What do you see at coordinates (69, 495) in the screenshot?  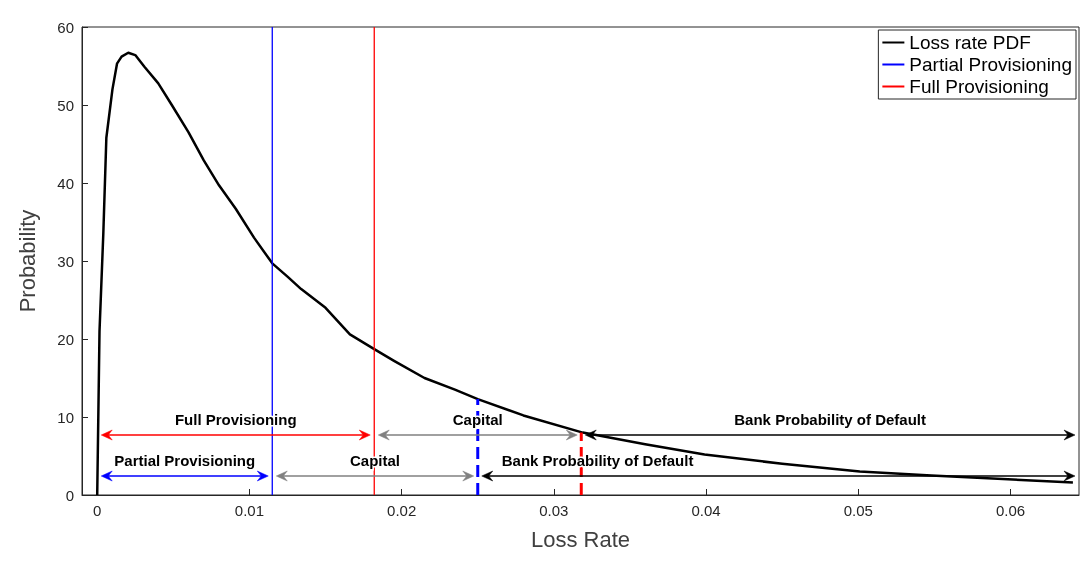 I see `y-tick-label: 0` at bounding box center [69, 495].